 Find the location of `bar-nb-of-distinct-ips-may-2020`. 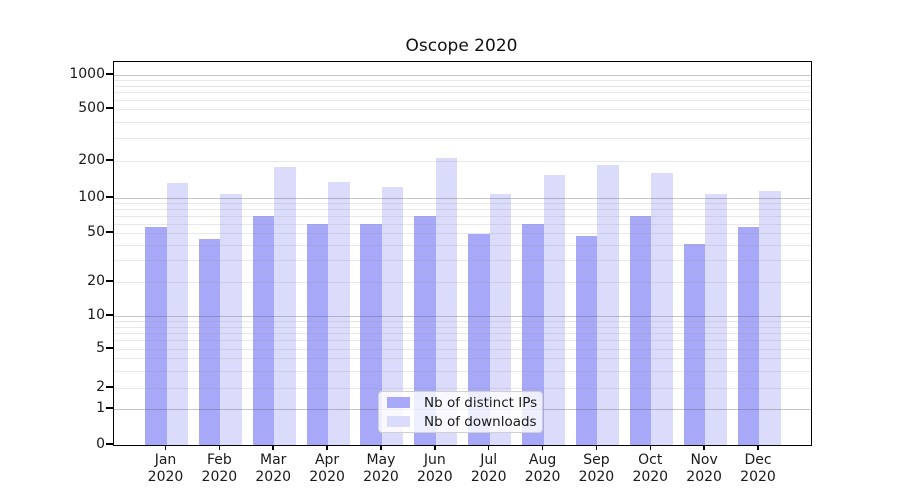

bar-nb-of-distinct-ips-may-2020 is located at coordinates (371, 334).